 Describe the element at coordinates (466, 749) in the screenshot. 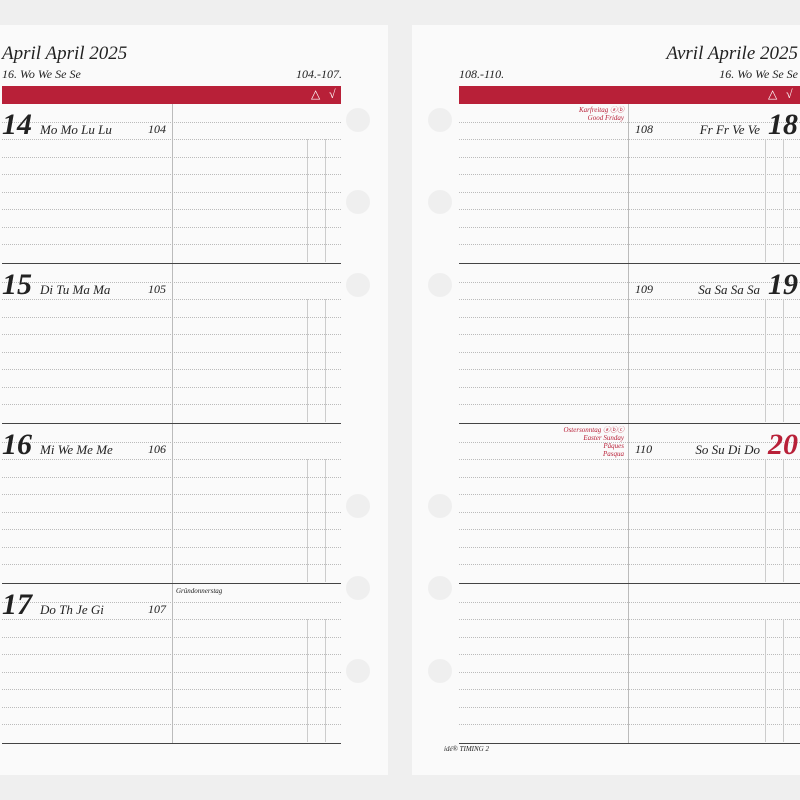

I see `footer-brand: idé® TIMING 2` at that location.